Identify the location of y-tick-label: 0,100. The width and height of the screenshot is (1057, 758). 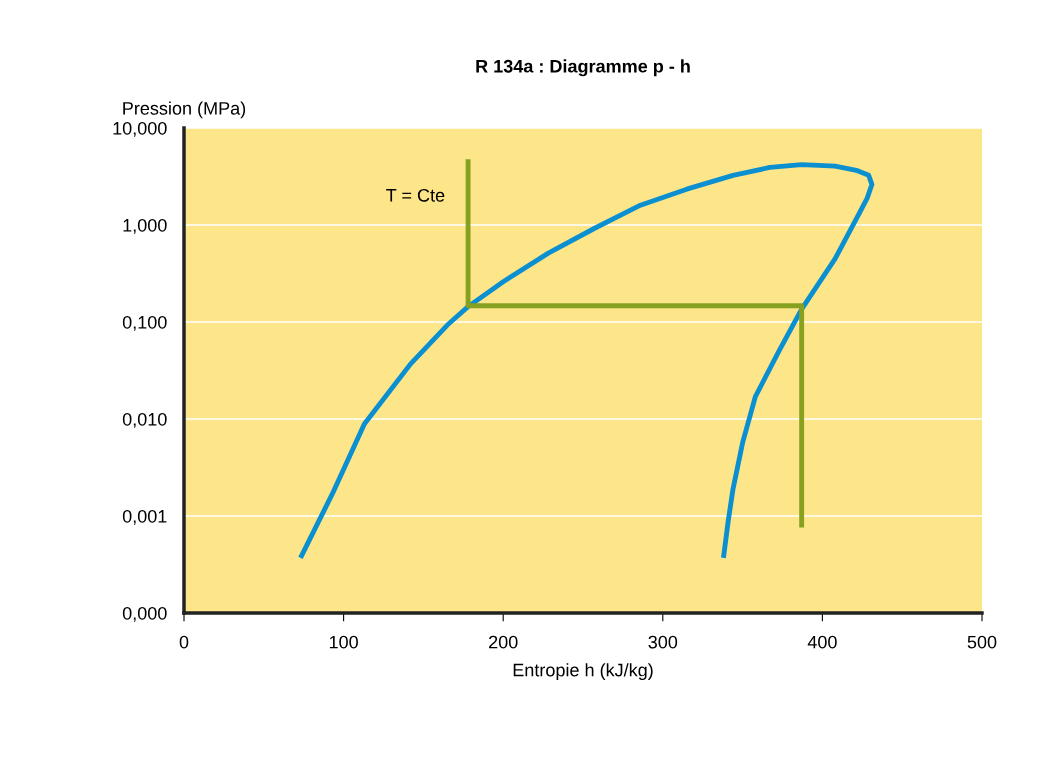
(144, 323).